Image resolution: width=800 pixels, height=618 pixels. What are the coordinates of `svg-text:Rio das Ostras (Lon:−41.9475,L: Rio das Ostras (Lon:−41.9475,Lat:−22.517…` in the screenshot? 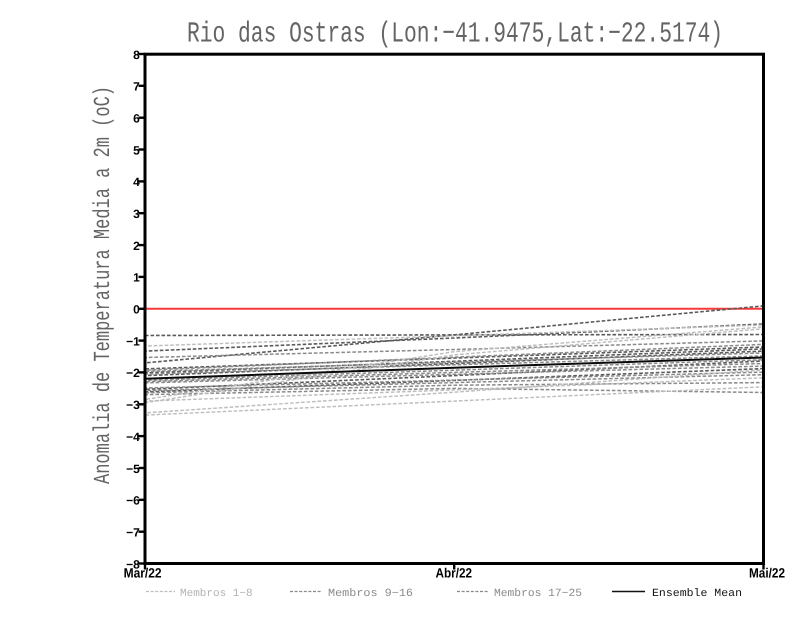 It's located at (455, 34).